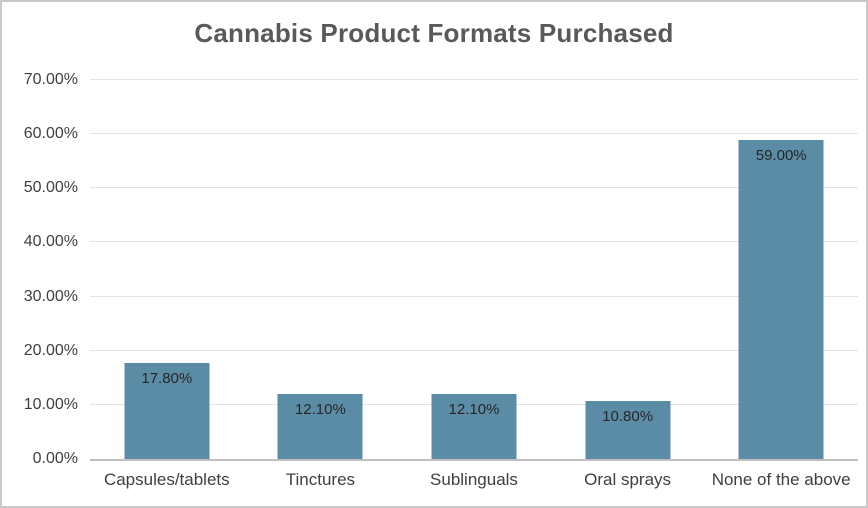 The width and height of the screenshot is (868, 508). Describe the element at coordinates (55, 458) in the screenshot. I see `y-tick-label: 0.00%` at that location.